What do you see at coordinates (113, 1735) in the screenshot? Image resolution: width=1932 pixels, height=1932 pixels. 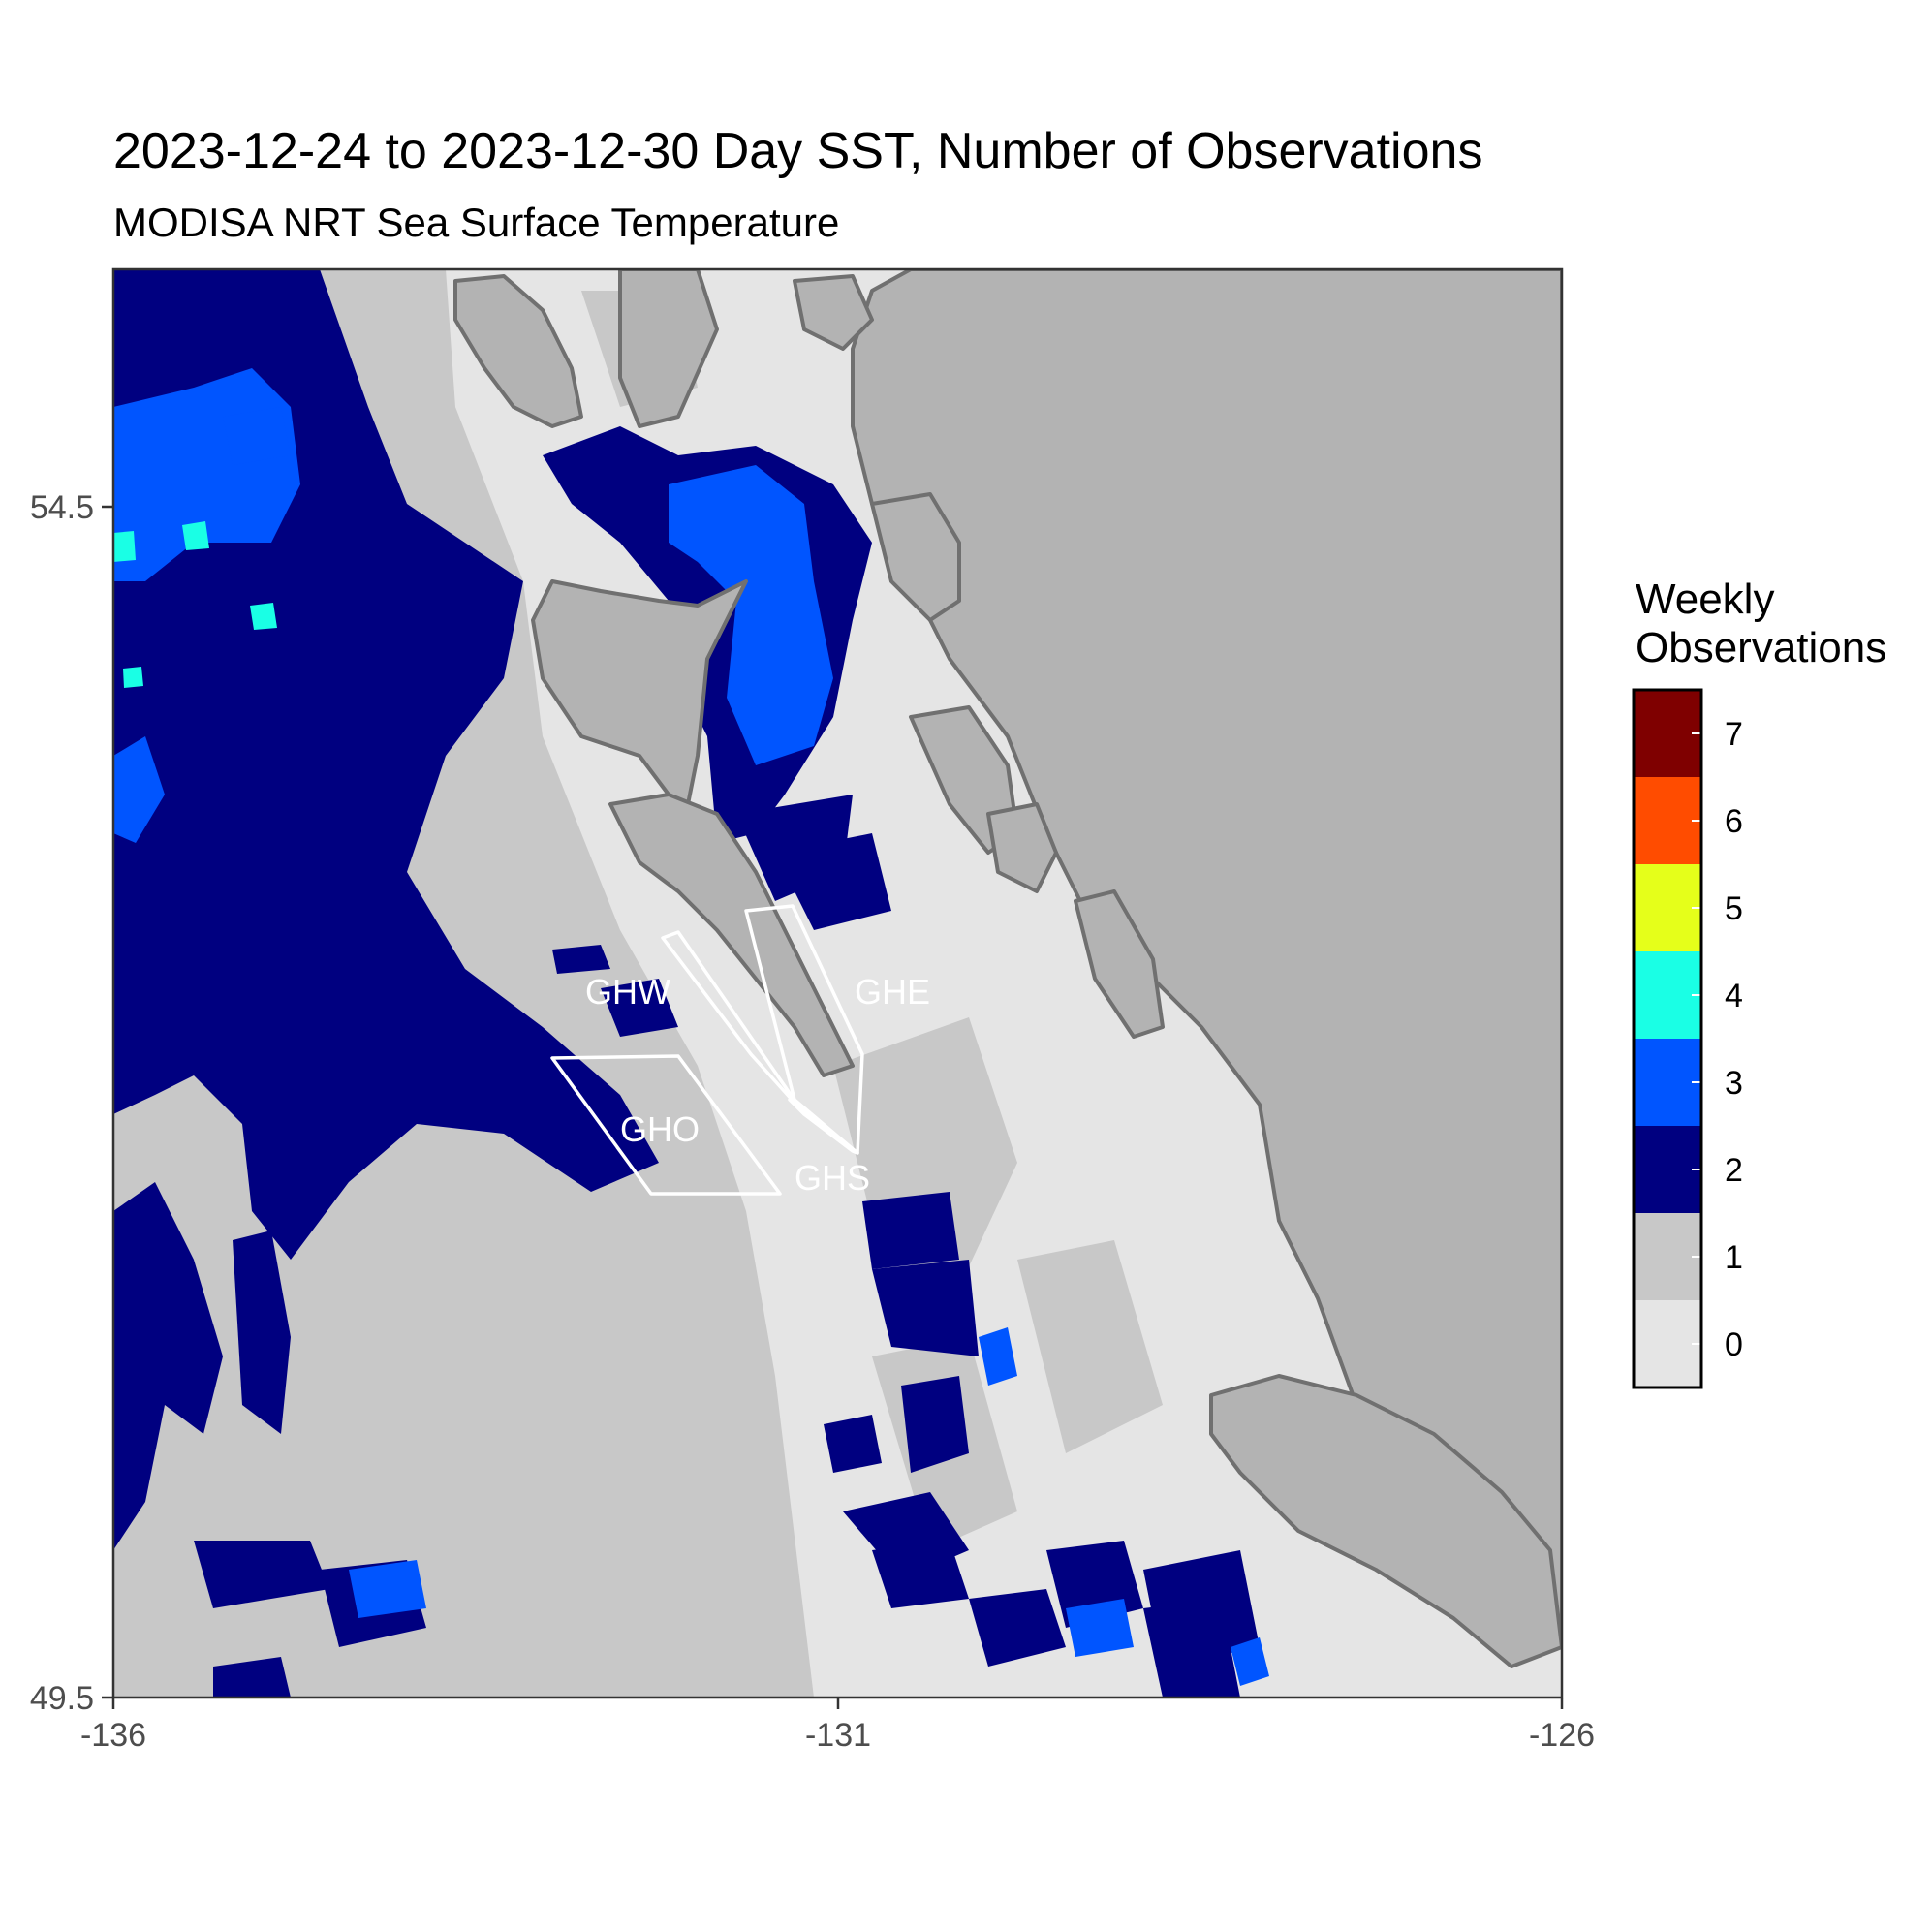 I see `x-tick-label: -136` at bounding box center [113, 1735].